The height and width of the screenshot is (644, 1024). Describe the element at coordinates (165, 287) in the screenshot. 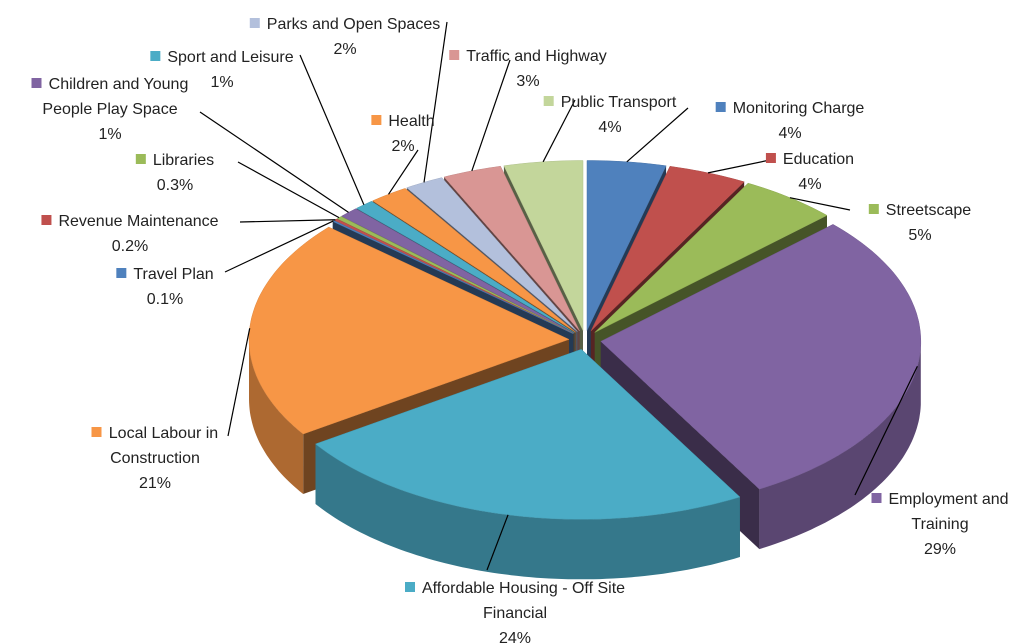

I see `data-label: Travel Plan 0.1%` at that location.